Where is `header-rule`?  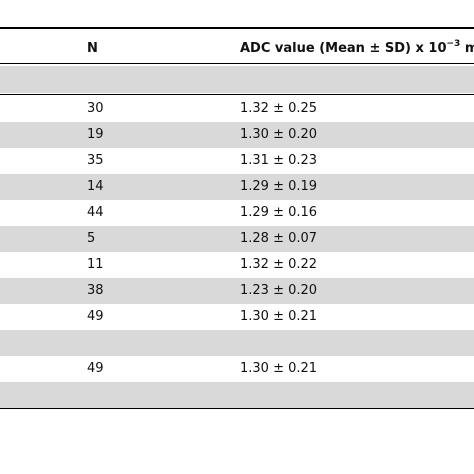 header-rule is located at coordinates (237, 63).